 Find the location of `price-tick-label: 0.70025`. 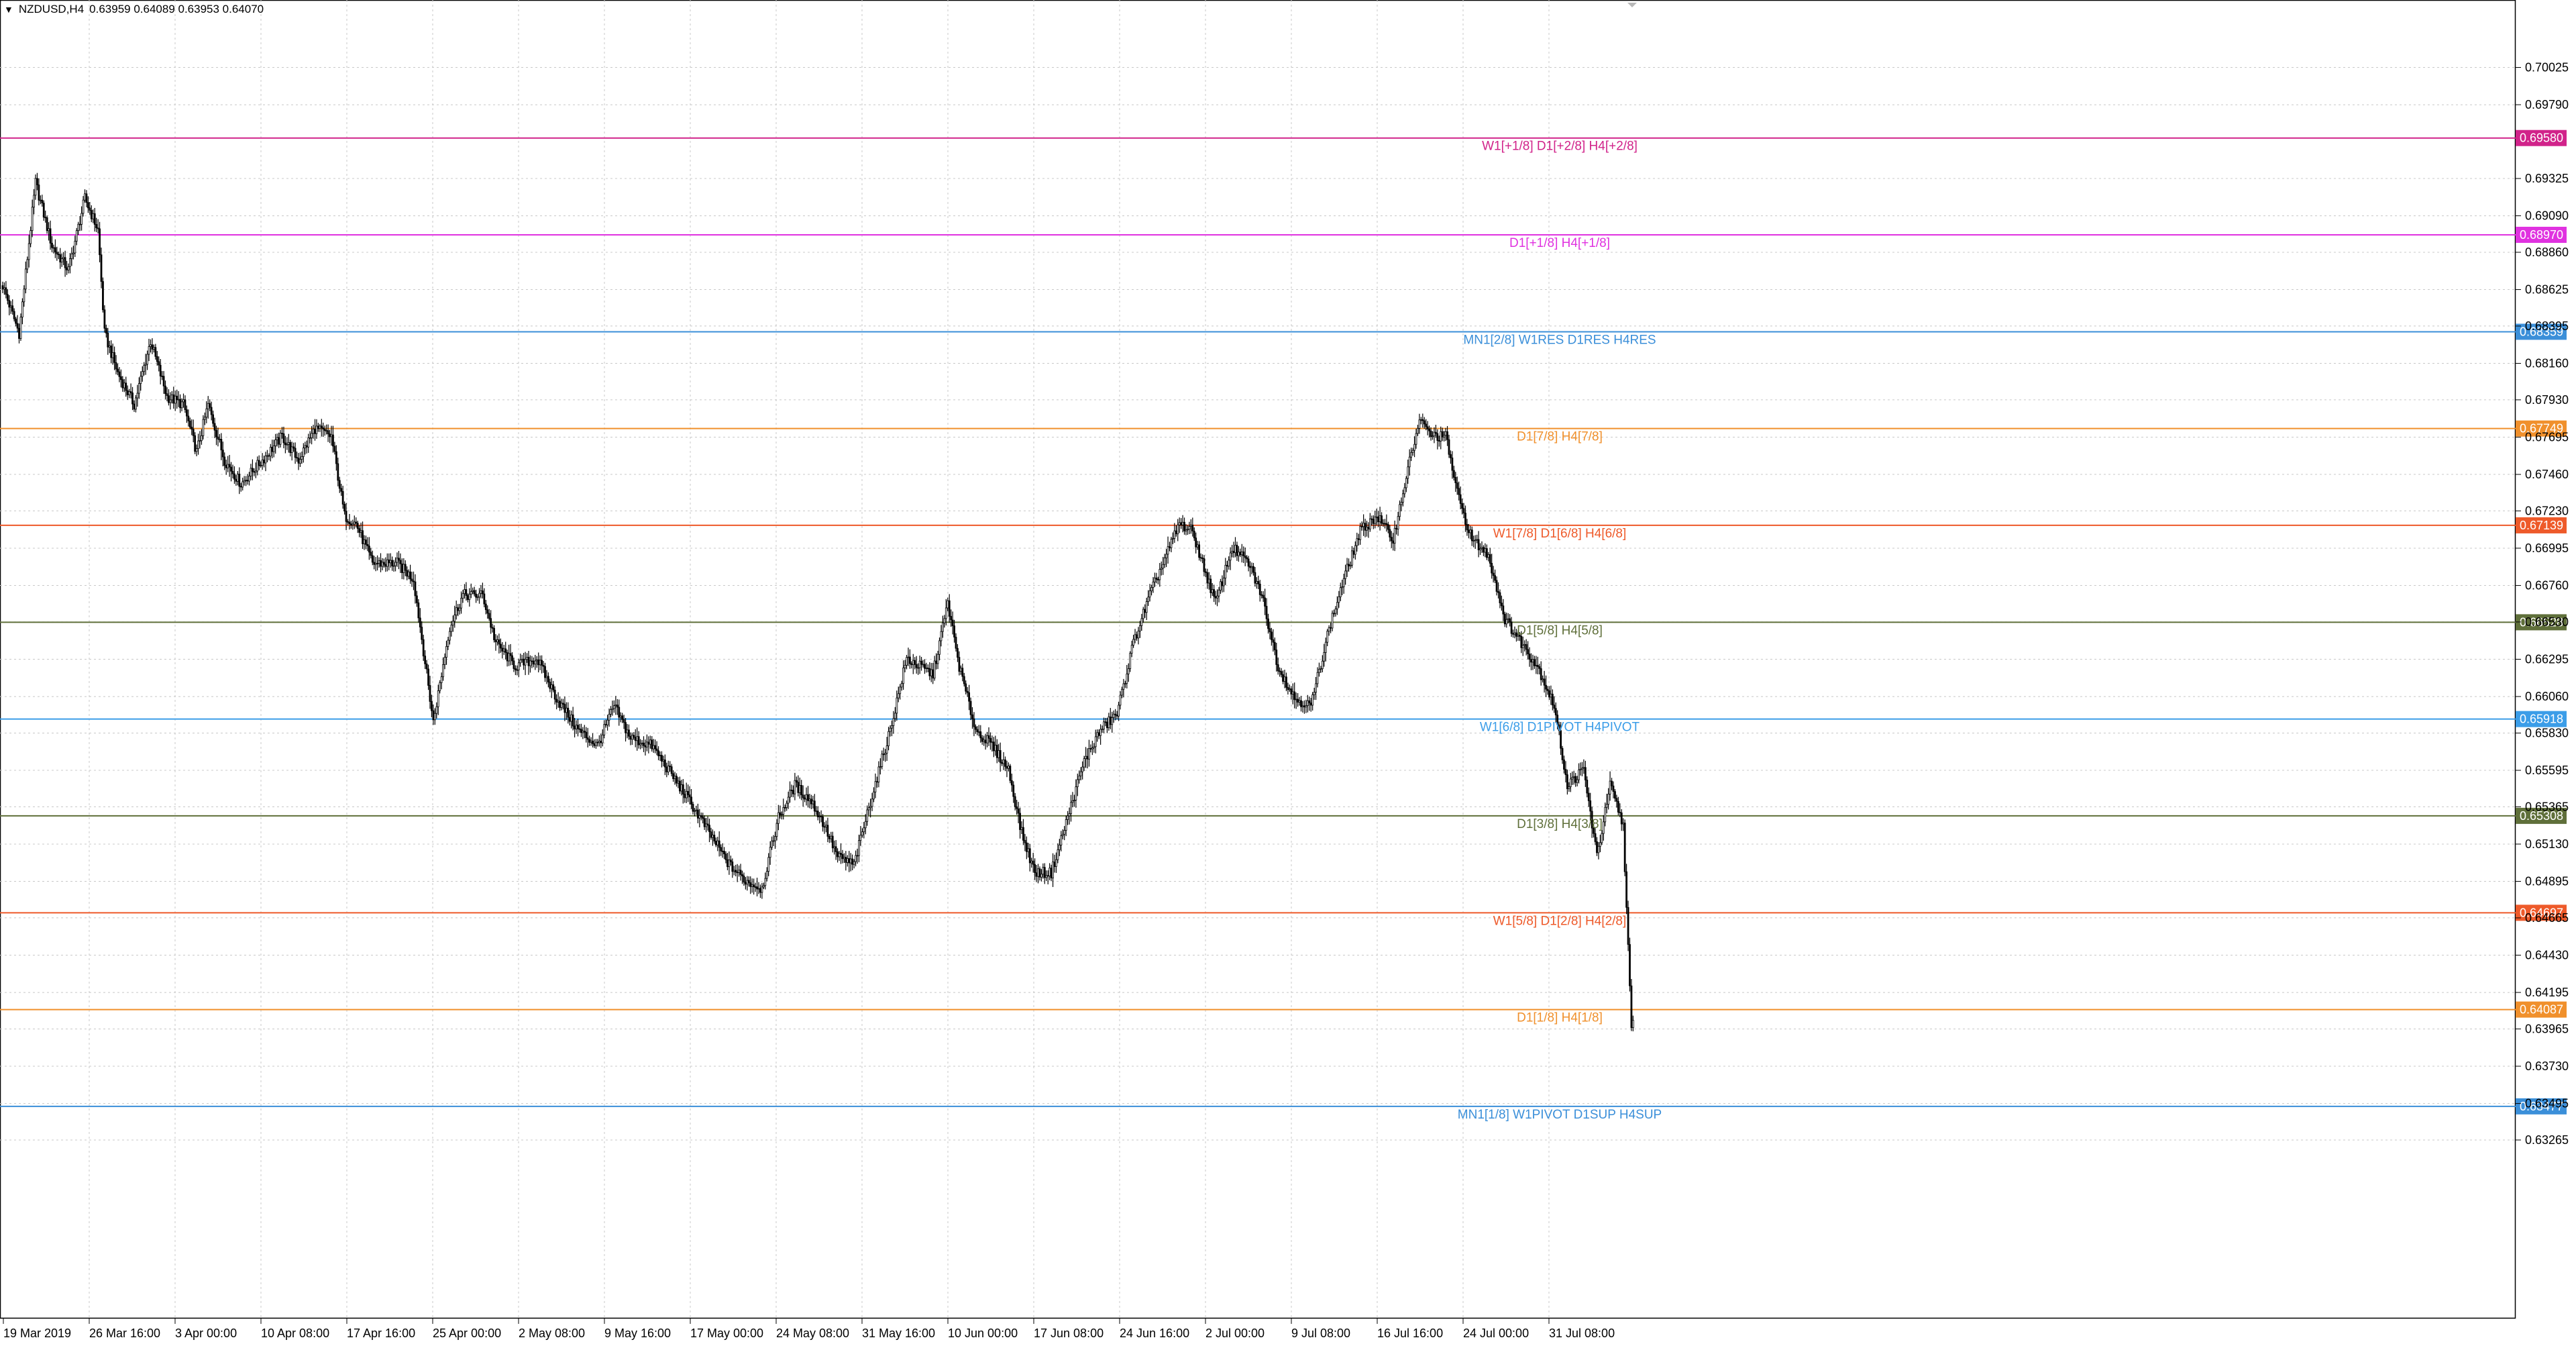

price-tick-label: 0.70025 is located at coordinates (2547, 67).